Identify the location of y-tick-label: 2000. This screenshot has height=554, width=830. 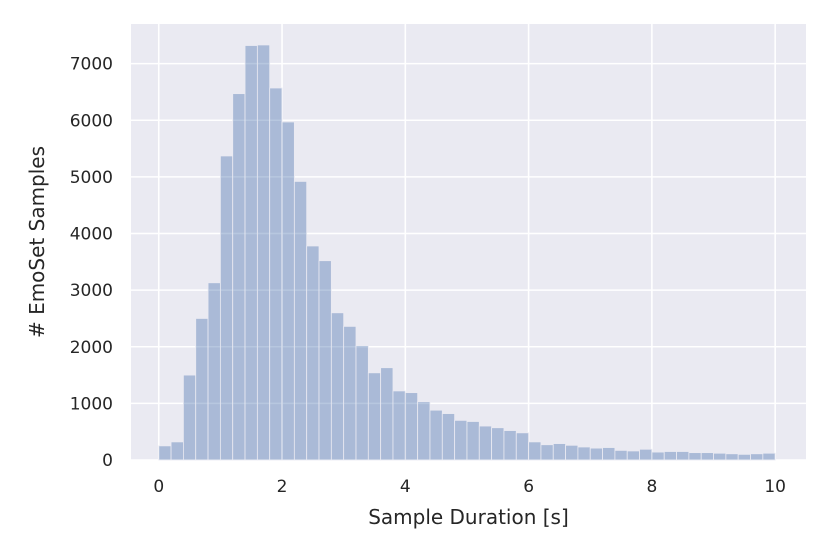
(91, 348).